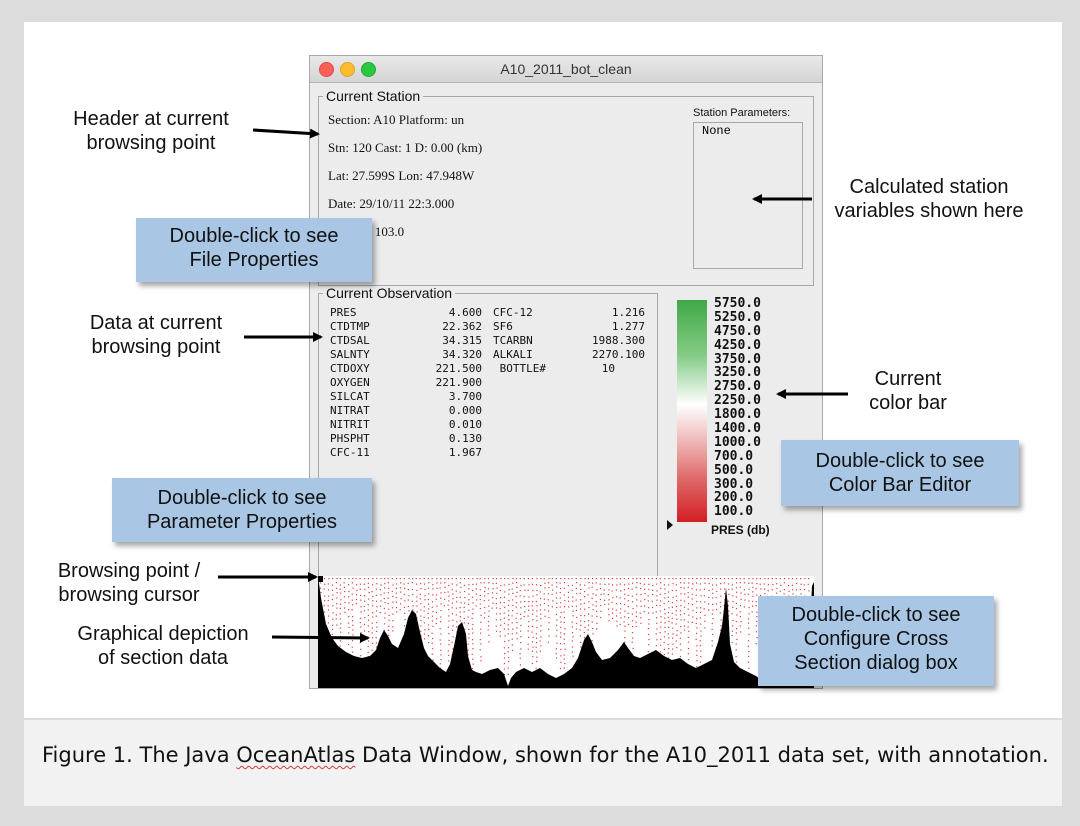  Describe the element at coordinates (670, 525) in the screenshot. I see `color-bar-pointer-icon` at that location.